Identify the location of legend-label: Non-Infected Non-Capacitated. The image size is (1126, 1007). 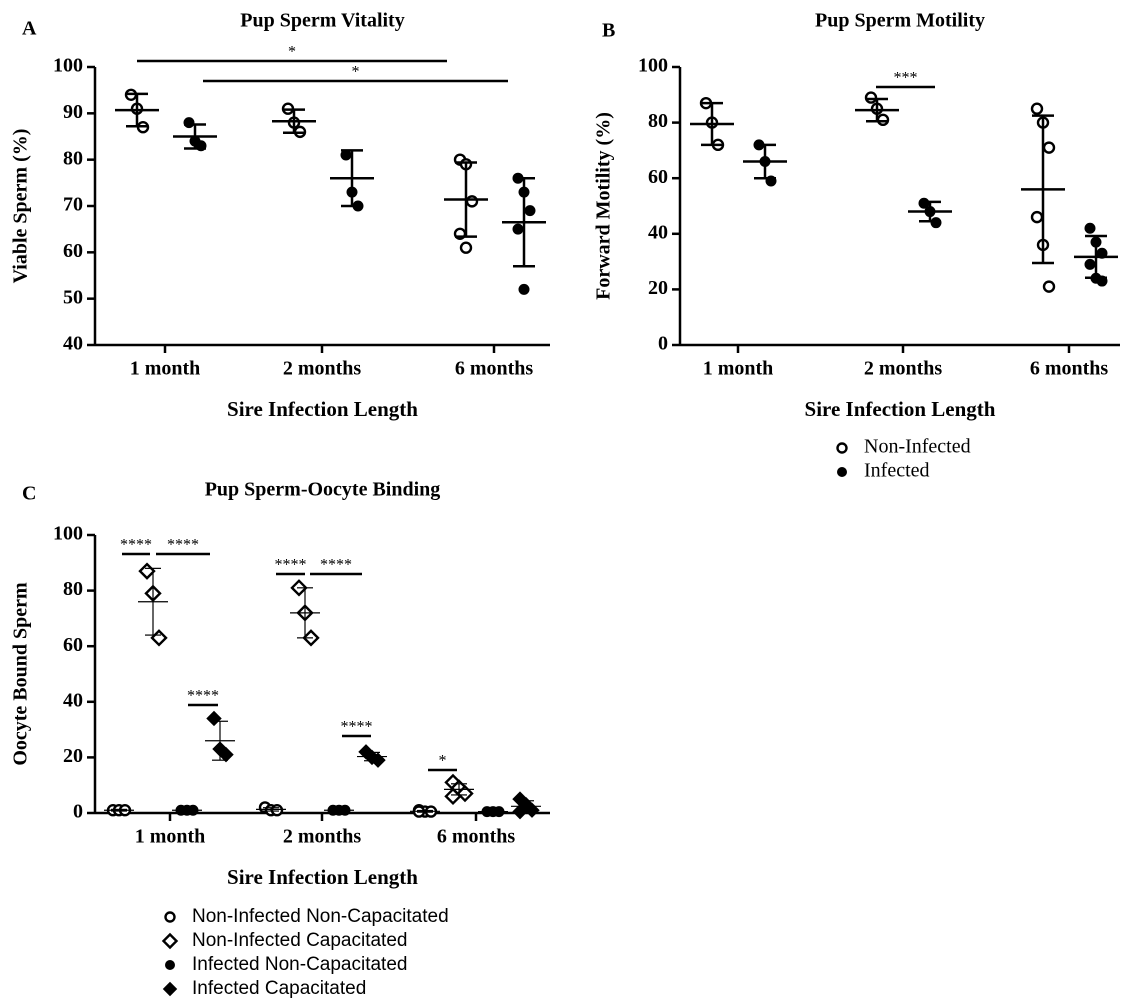
(320, 916).